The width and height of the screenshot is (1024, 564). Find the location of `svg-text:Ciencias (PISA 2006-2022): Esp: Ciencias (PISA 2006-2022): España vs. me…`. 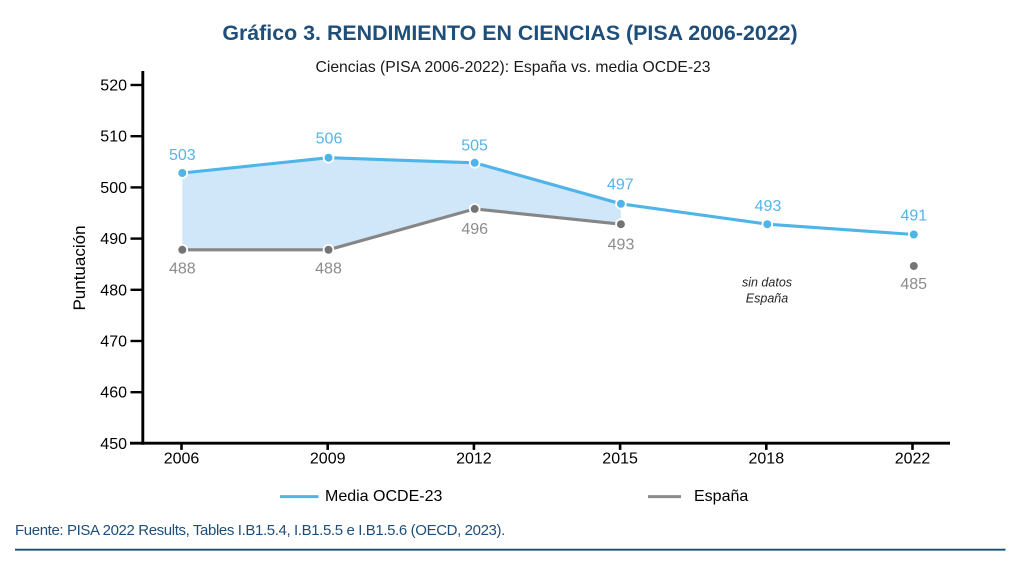

svg-text:Ciencias (PISA 2006-2022): Esp: Ciencias (PISA 2006-2022): España vs. me… is located at coordinates (513, 67).